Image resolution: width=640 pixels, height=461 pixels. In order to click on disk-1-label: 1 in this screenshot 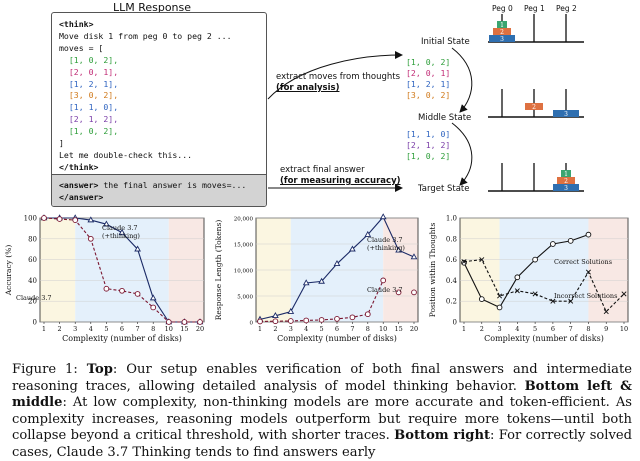, I will do `click(502, 25)`.